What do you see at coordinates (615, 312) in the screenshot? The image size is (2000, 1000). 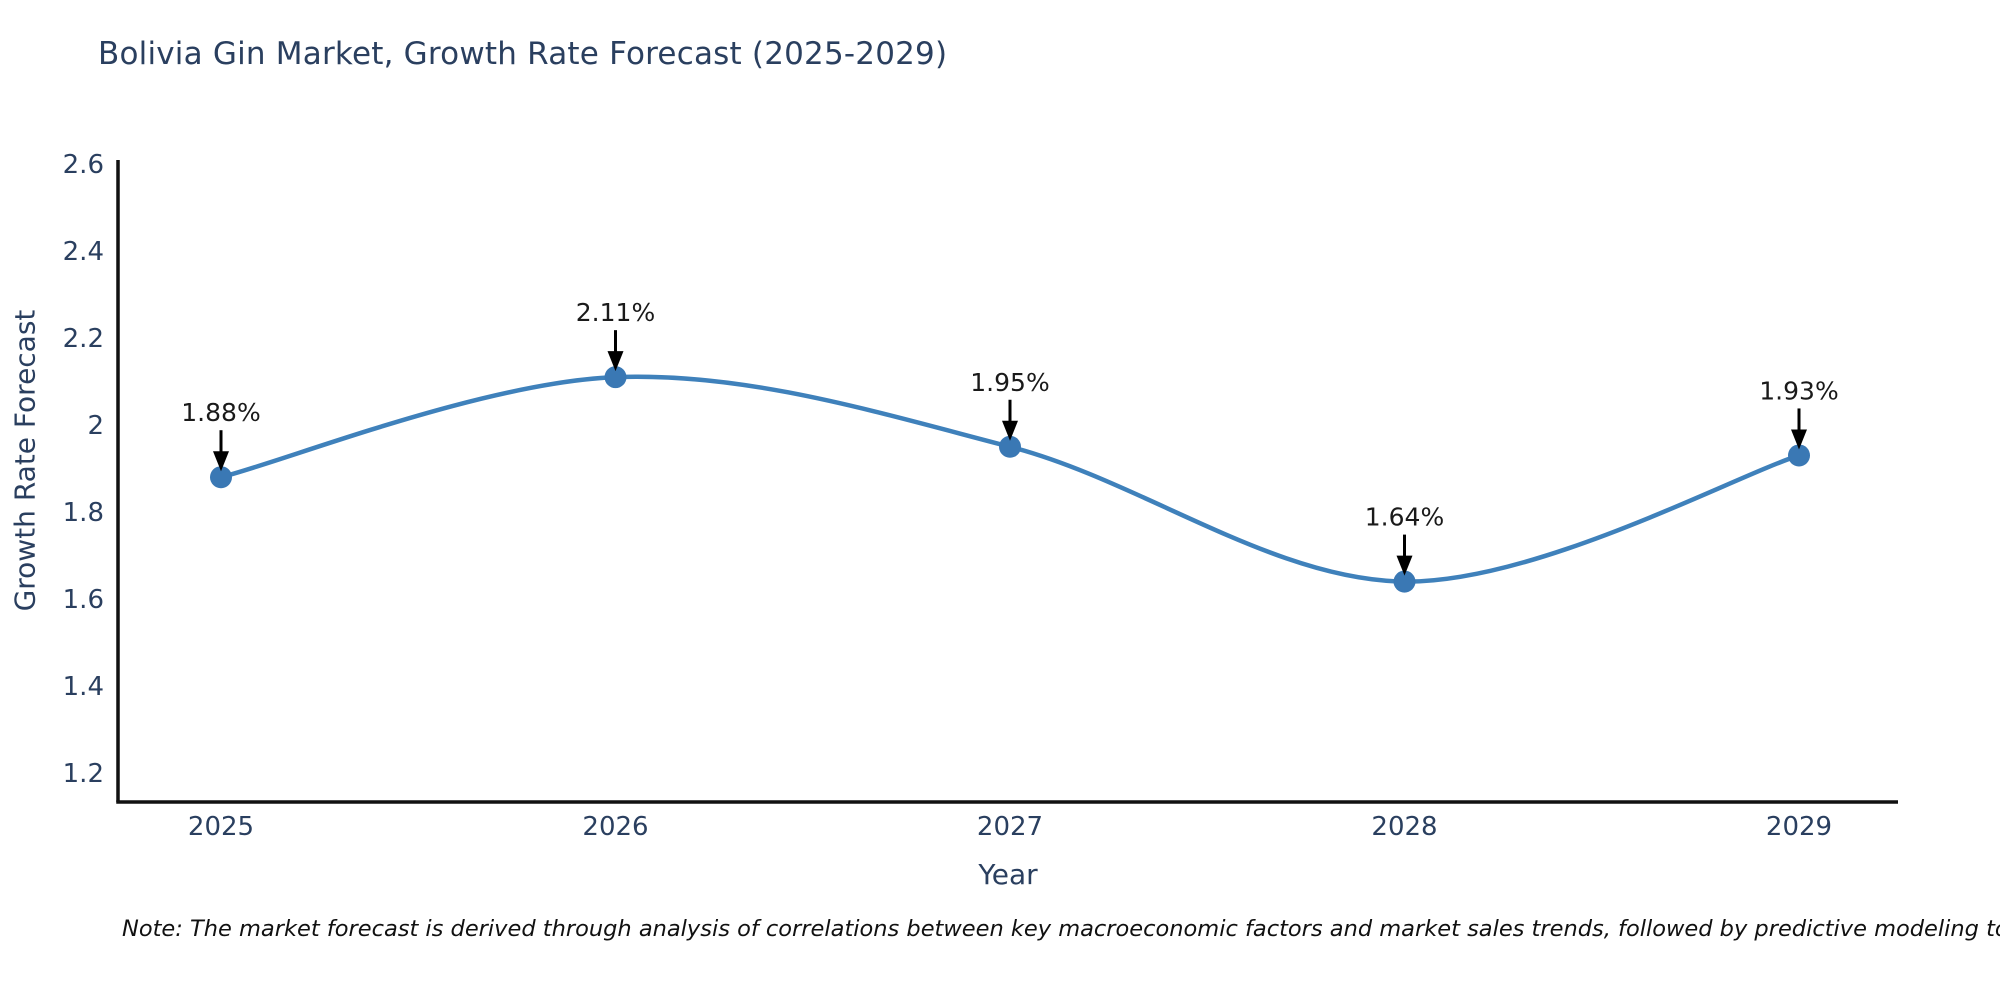 I see `annotation-label: 2.11%` at bounding box center [615, 312].